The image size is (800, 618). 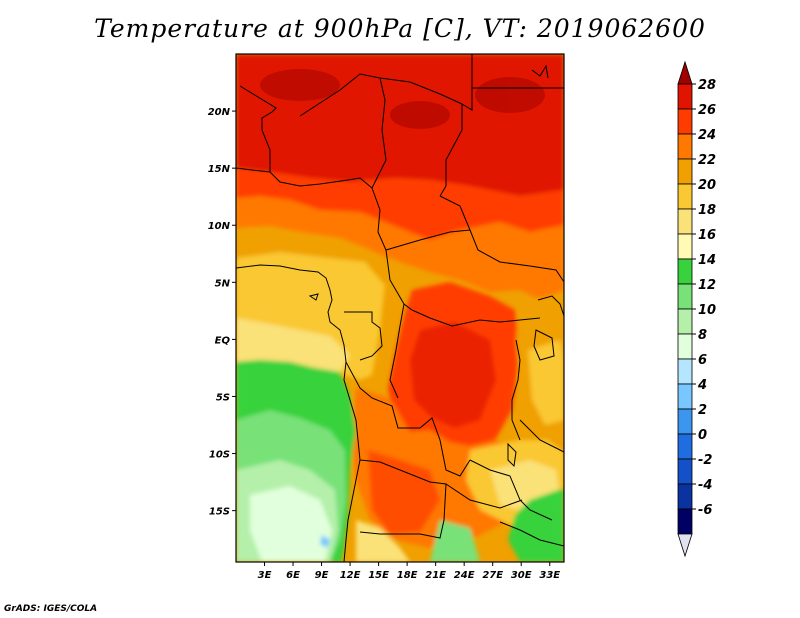 I want to click on colorbar-label: 4, so click(x=702, y=385).